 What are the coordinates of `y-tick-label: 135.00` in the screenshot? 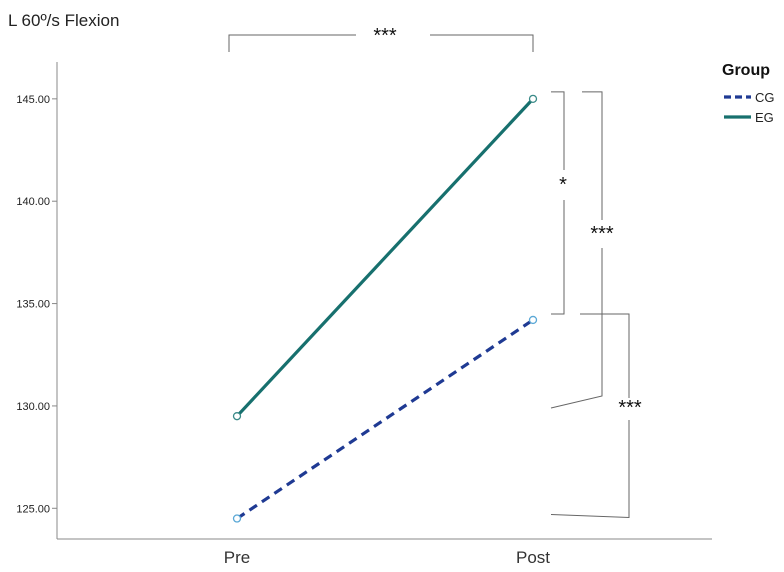 It's located at (33, 305).